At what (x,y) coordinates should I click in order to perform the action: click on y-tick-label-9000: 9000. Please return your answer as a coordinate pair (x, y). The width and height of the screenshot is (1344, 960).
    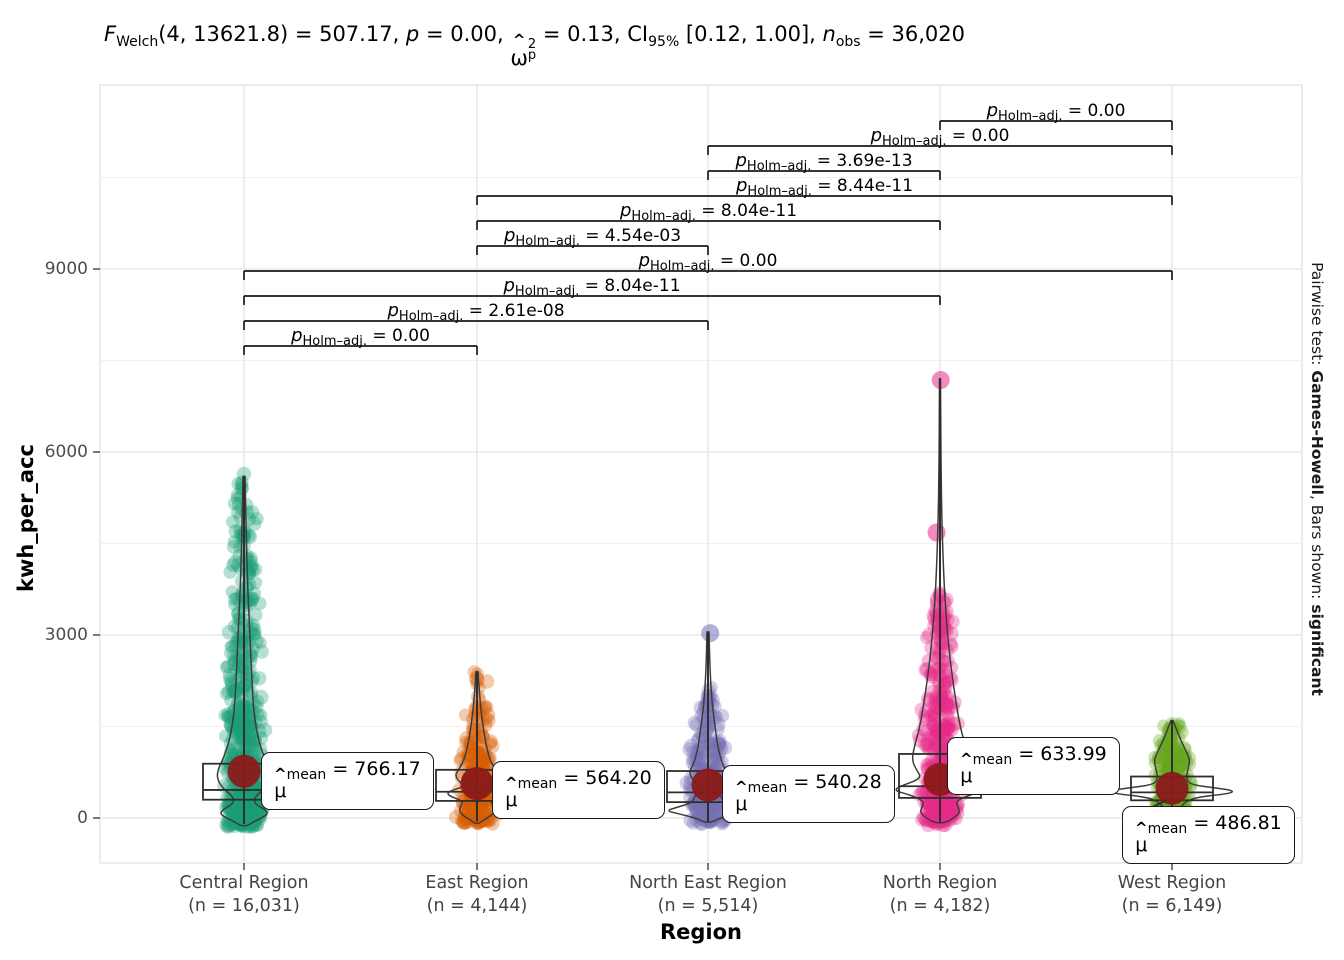
    Looking at the image, I should click on (66, 269).